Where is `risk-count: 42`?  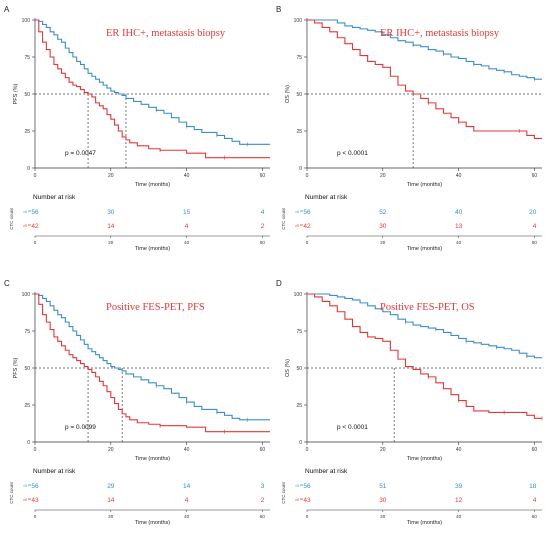
risk-count: 42 is located at coordinates (307, 226).